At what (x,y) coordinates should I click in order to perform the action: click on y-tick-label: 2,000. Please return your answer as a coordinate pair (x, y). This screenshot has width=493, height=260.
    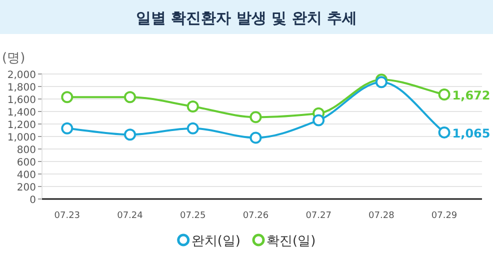
    Looking at the image, I should click on (21, 75).